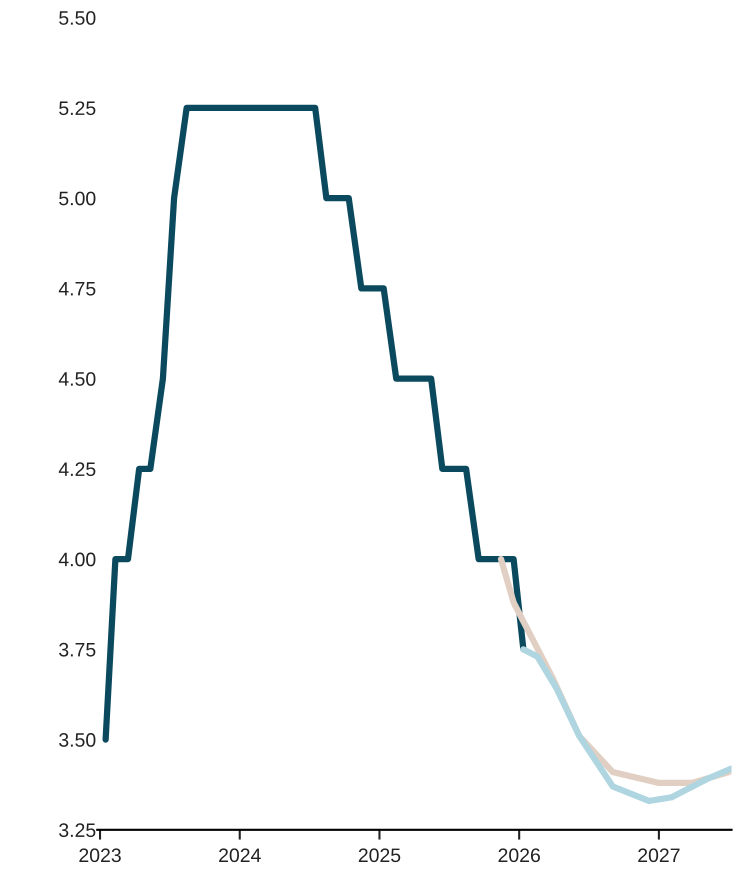  Describe the element at coordinates (77, 18) in the screenshot. I see `y-tick-label: 5.50` at that location.